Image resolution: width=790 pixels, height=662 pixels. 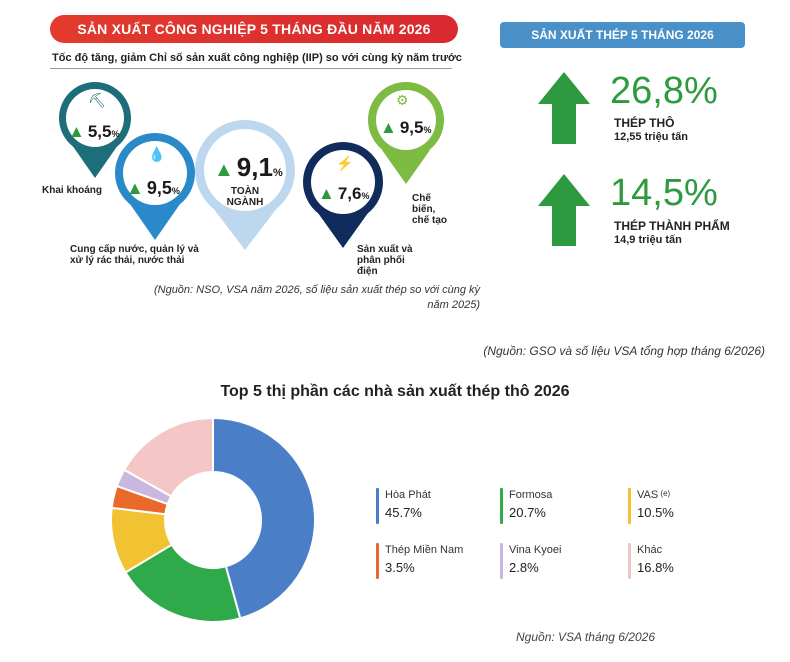 I want to click on pin-electricity, so click(x=343, y=195).